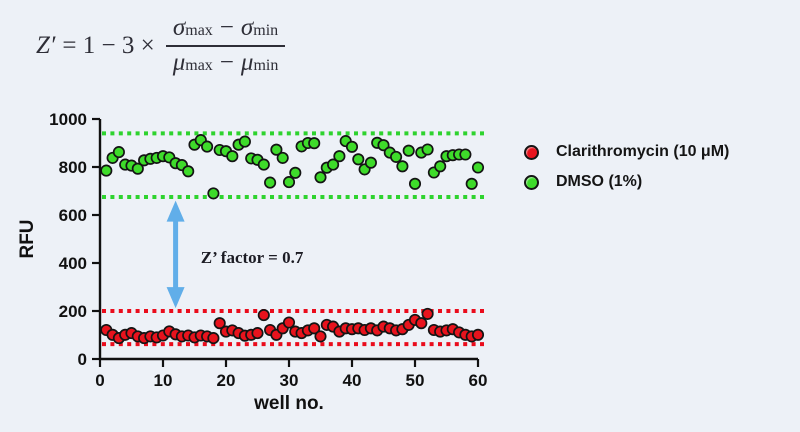 The image size is (800, 432). Describe the element at coordinates (73, 263) in the screenshot. I see `y-tick-label: 400` at that location.